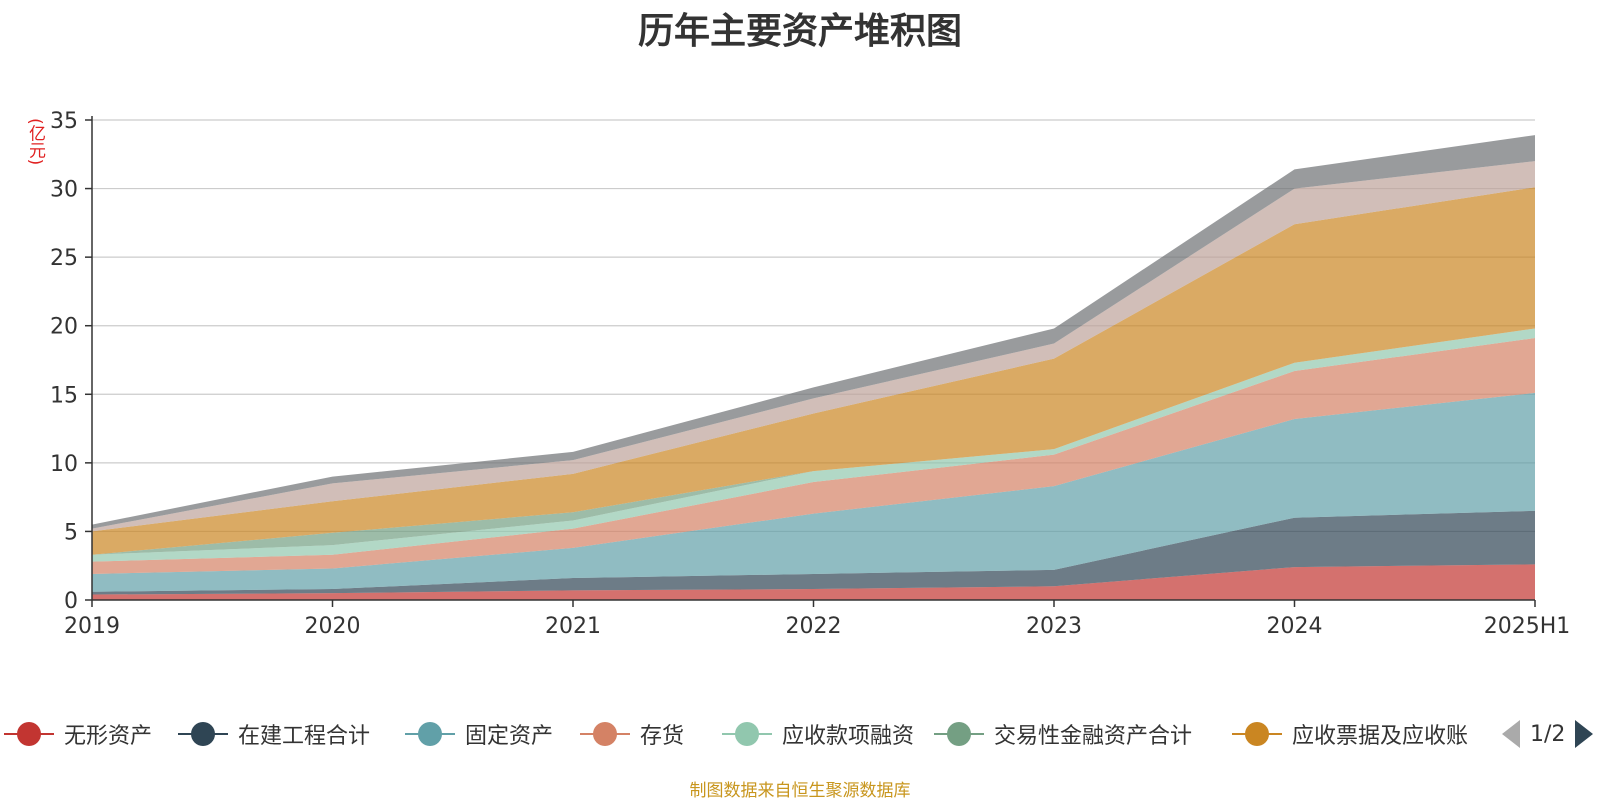 The height and width of the screenshot is (801, 1600). Describe the element at coordinates (64, 327) in the screenshot. I see `y-tick-label: 20` at that location.